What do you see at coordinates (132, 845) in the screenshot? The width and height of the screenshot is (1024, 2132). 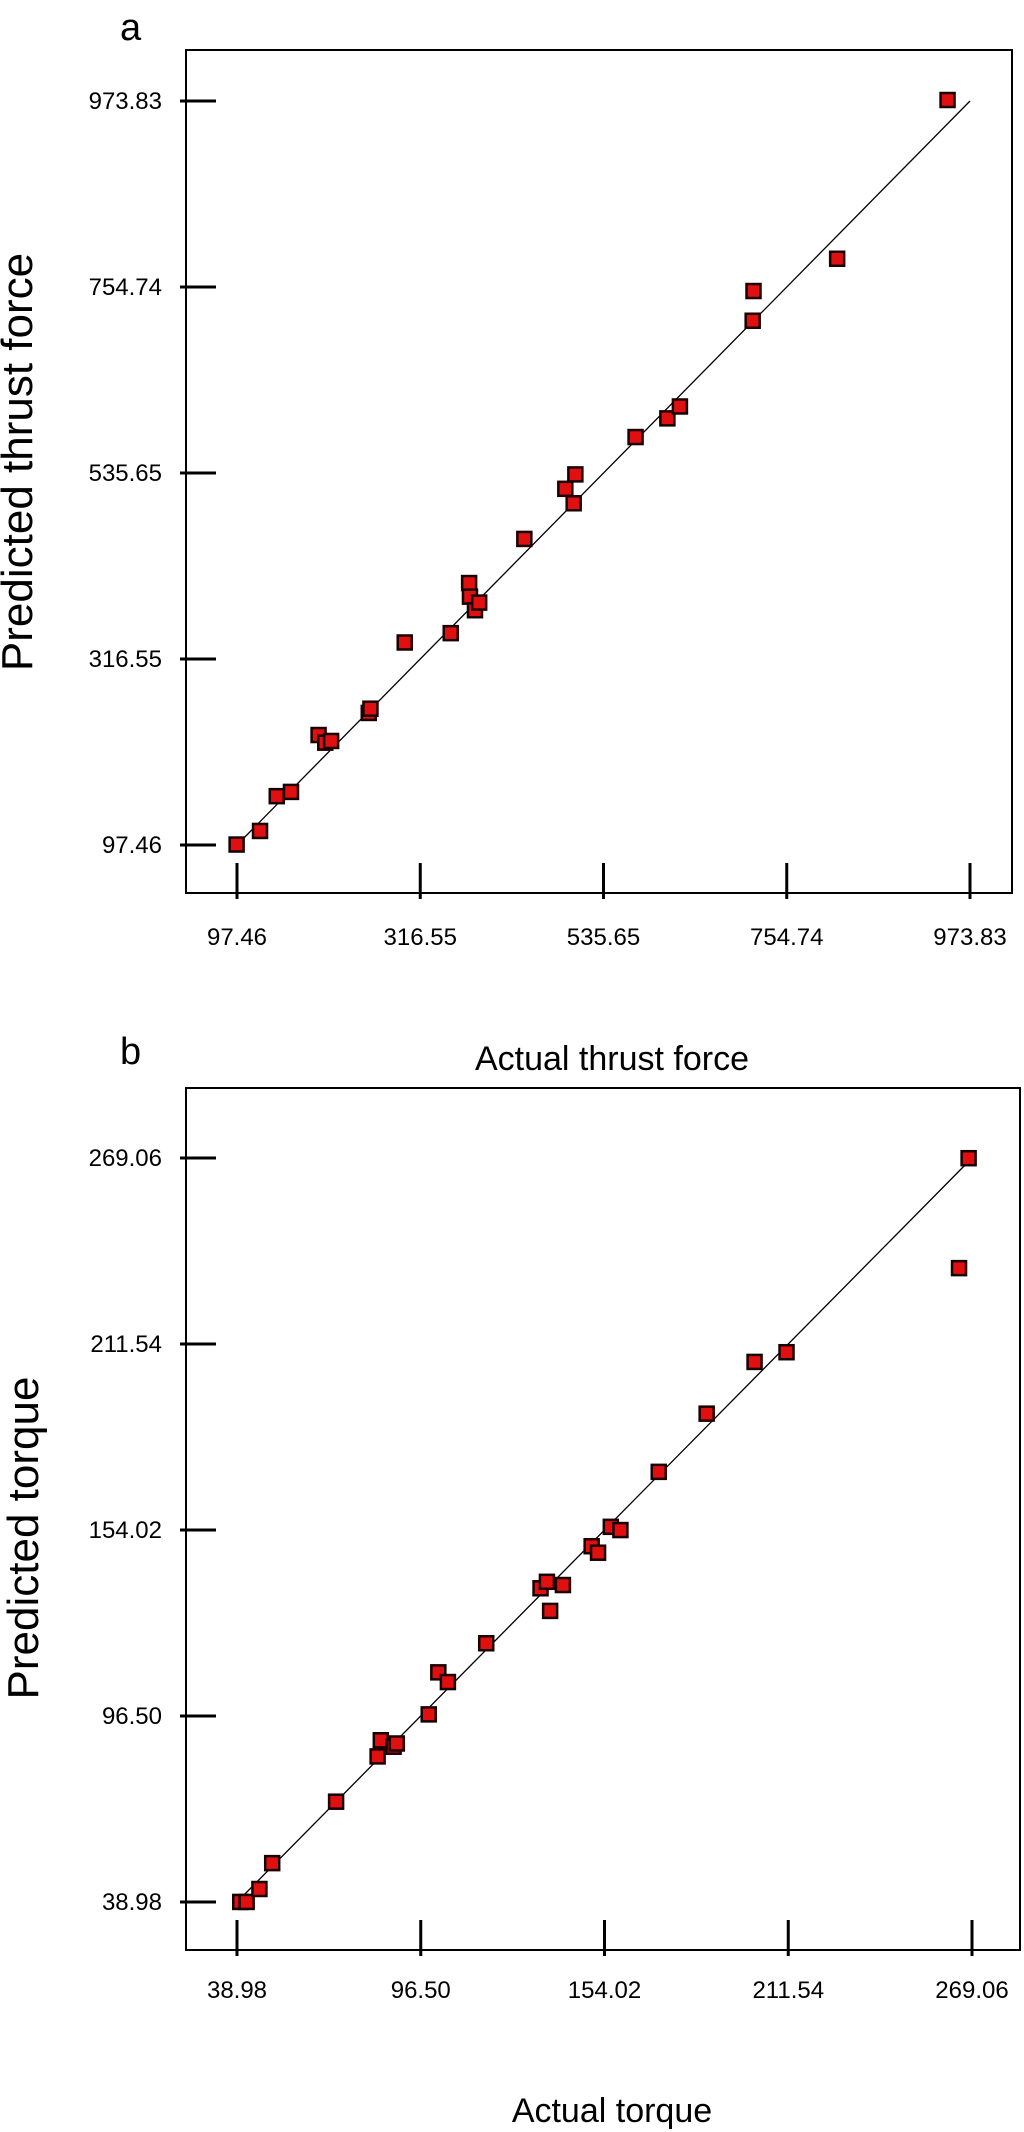 I see `panel-a-y-tick-label: 97.46` at bounding box center [132, 845].